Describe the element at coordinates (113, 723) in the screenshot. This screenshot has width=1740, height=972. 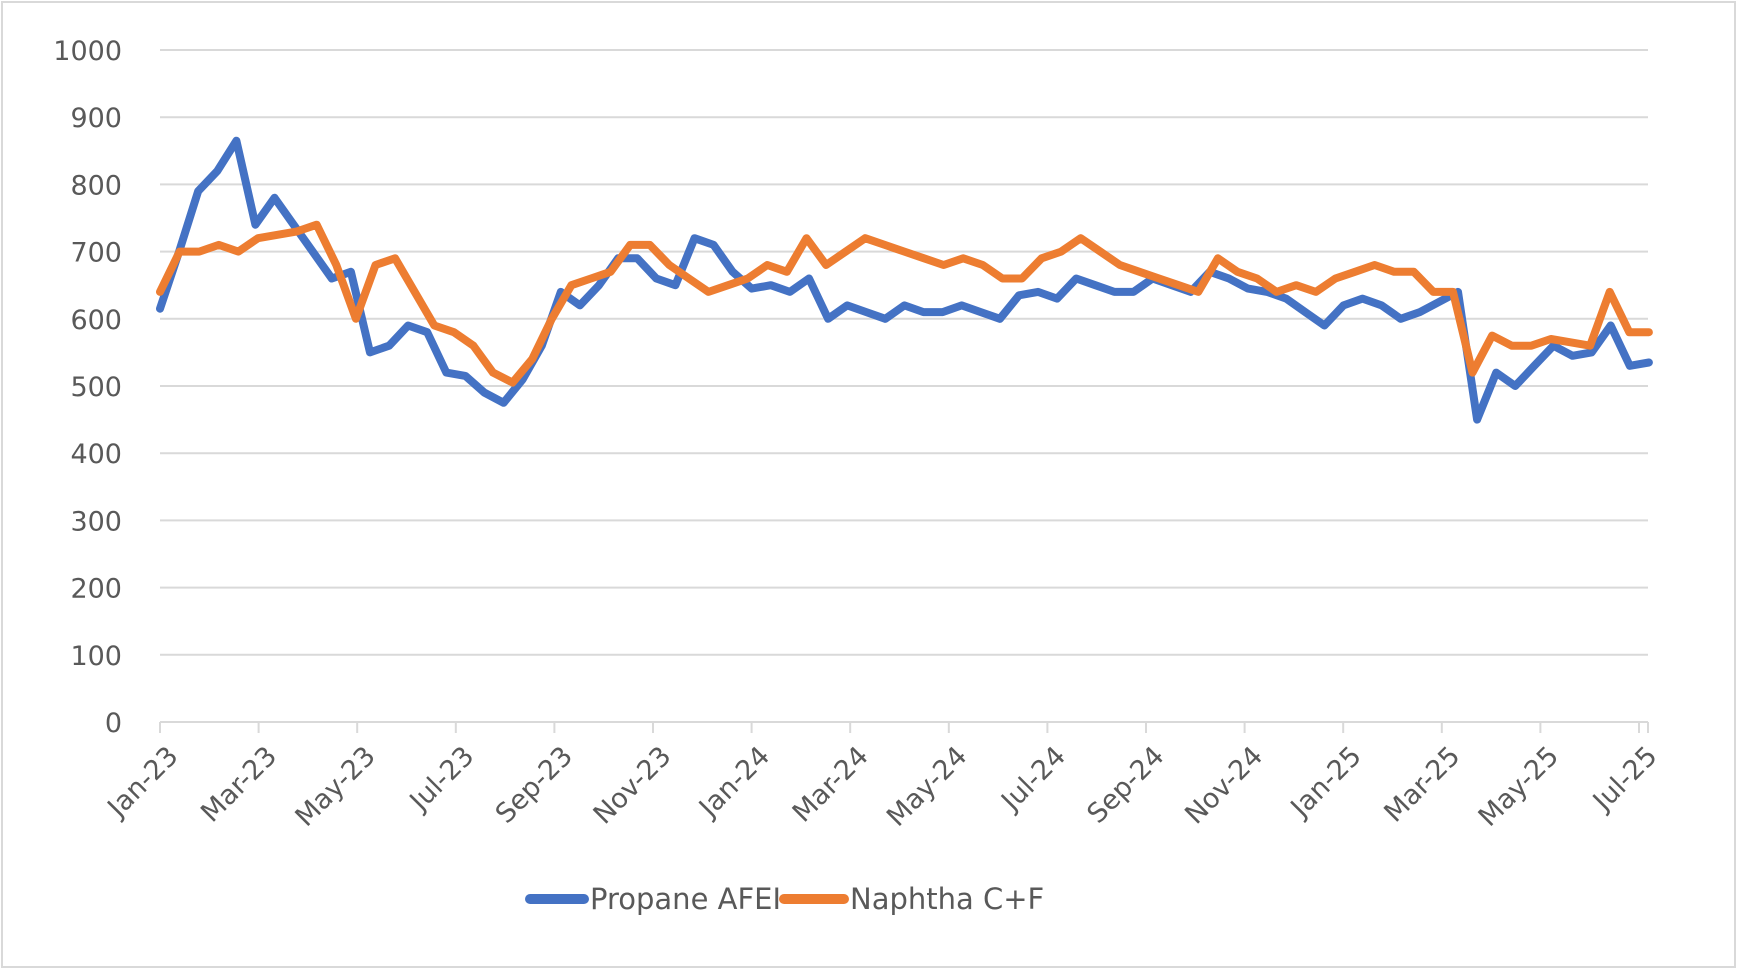
I see `y-tick-label: 0` at that location.